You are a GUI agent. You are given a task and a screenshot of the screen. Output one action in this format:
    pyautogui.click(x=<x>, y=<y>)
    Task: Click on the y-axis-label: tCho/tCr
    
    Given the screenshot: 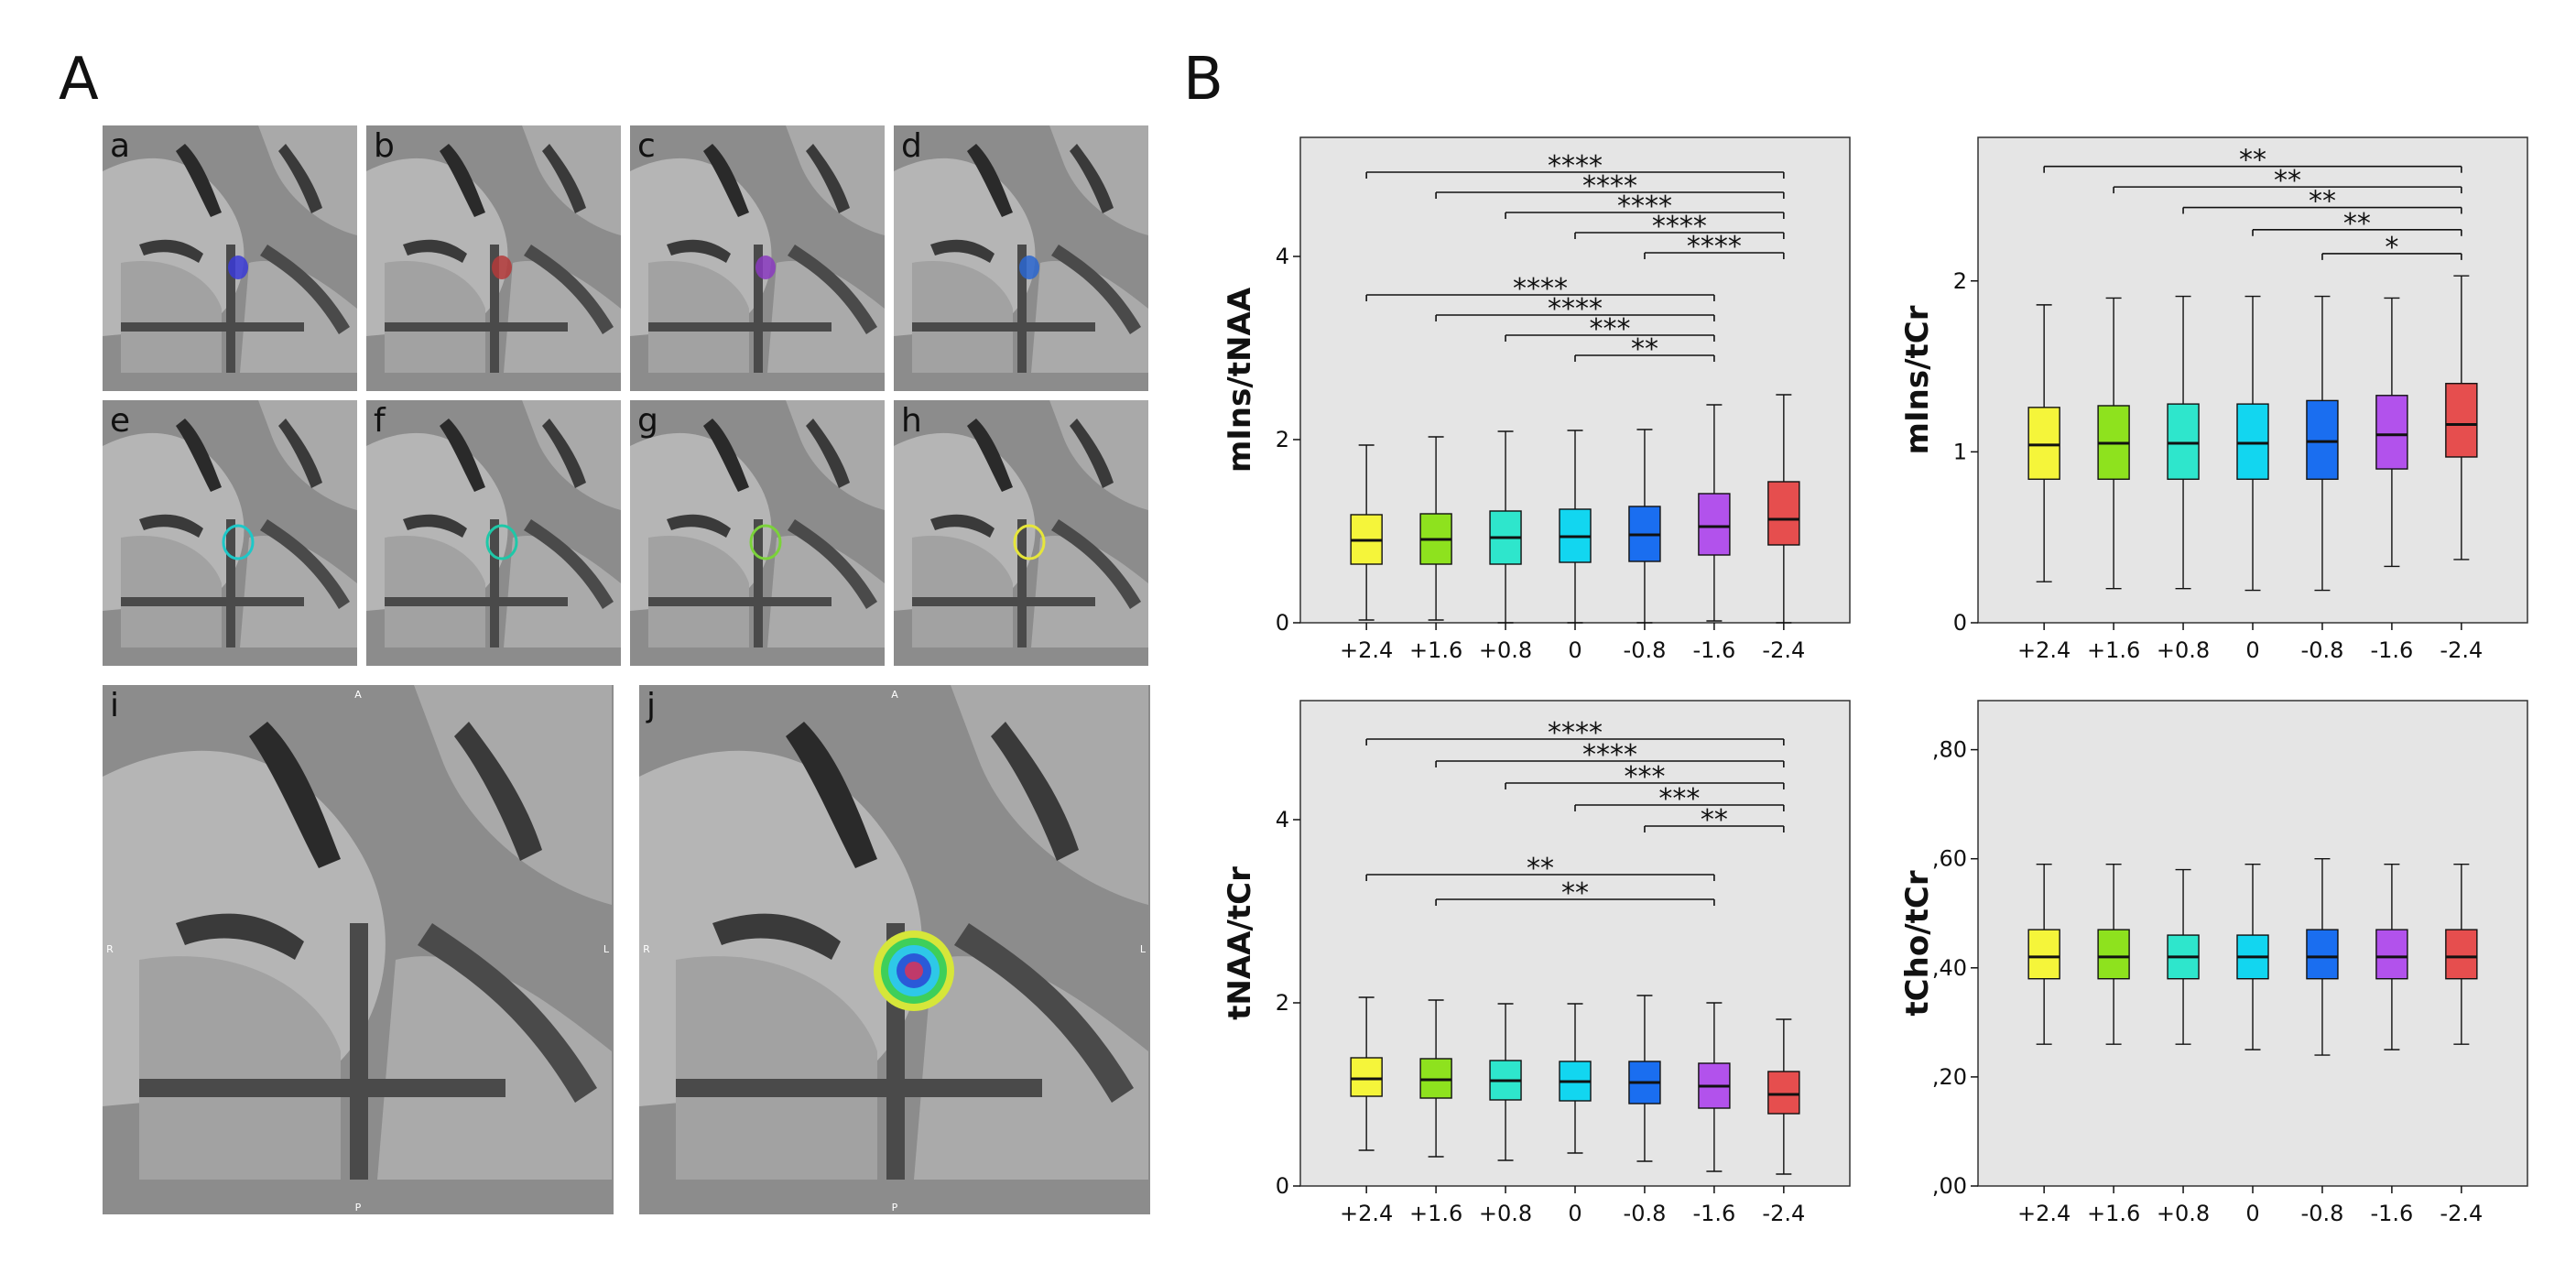 What is the action you would take?
    pyautogui.click(x=1917, y=943)
    